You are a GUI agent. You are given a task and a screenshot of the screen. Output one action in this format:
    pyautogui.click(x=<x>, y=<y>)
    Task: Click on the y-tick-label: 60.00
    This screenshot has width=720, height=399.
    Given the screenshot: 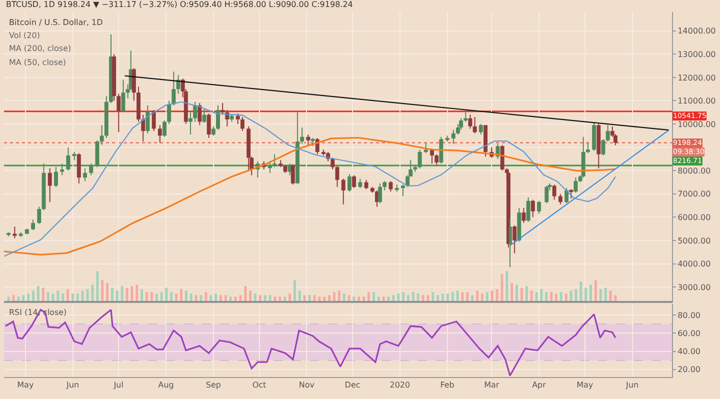 What is the action you would take?
    pyautogui.click(x=689, y=333)
    